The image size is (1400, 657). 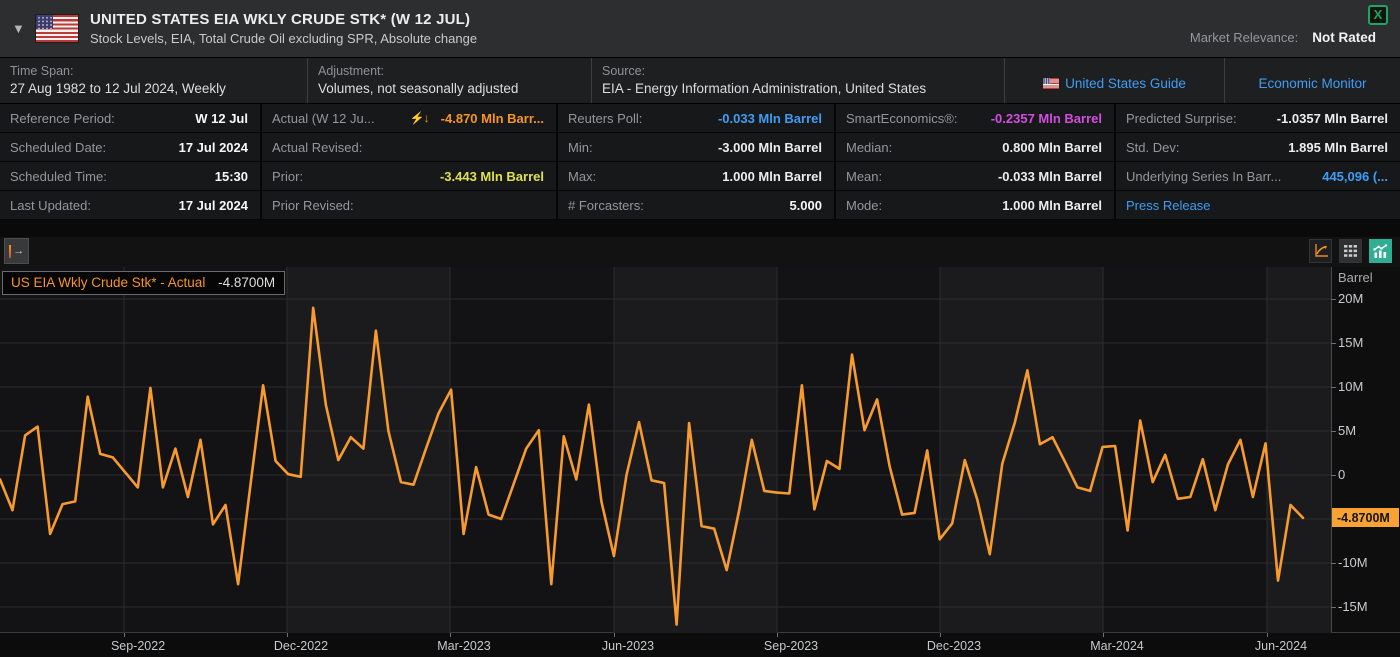 I want to click on adjustment-value: Volumes, not seasonally adjusted, so click(x=418, y=88).